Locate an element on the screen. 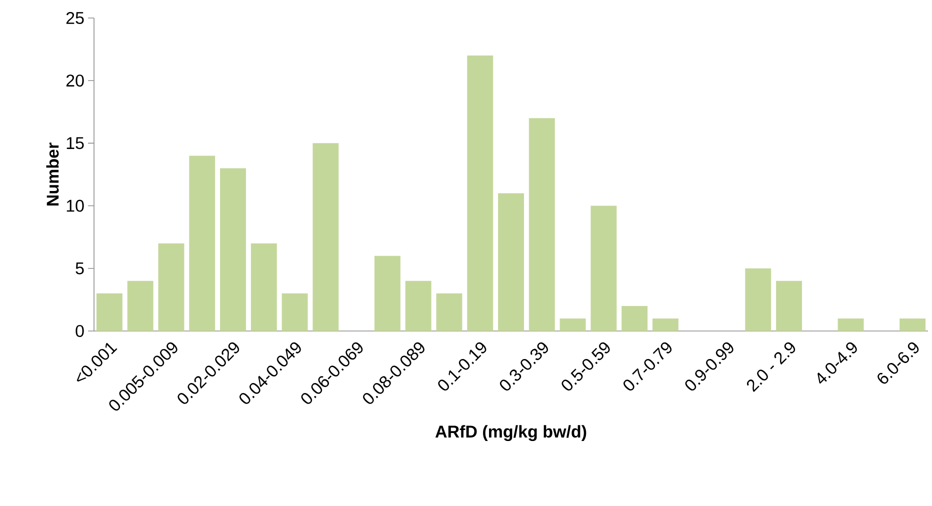 This screenshot has height=506, width=932. y-tick-label: 15 is located at coordinates (75, 143).